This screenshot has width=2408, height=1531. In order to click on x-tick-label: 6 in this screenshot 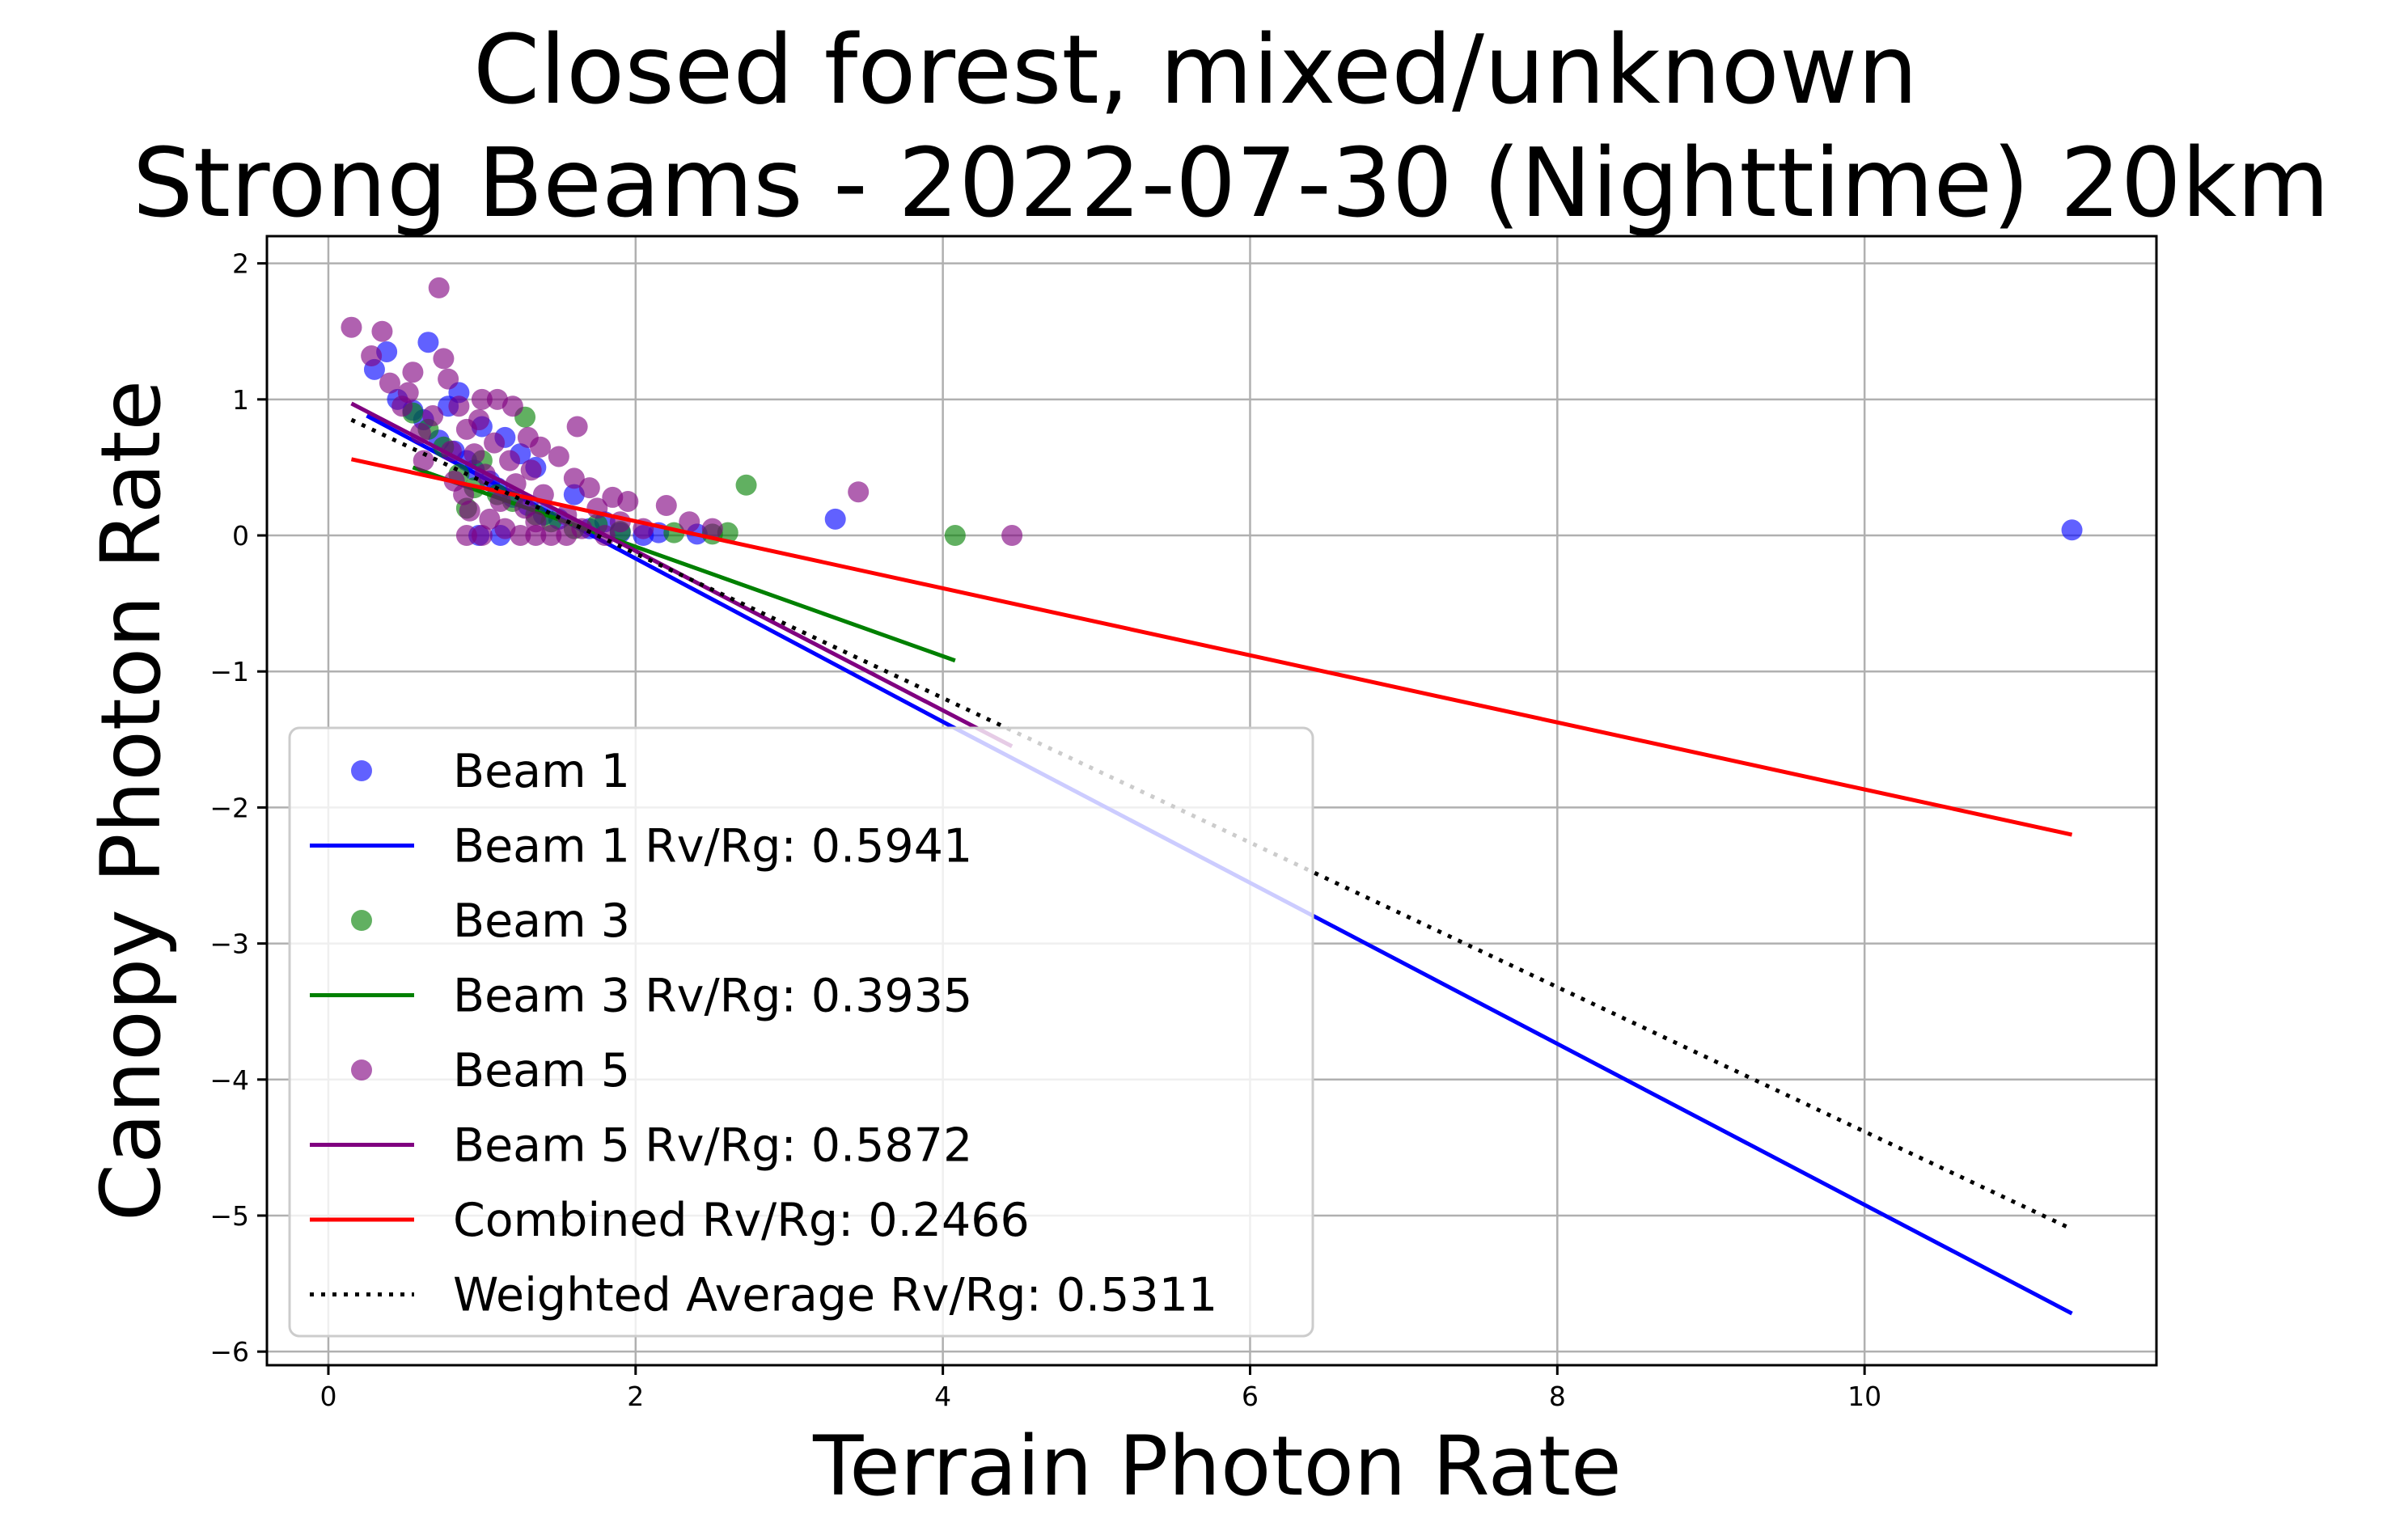, I will do `click(1250, 1396)`.